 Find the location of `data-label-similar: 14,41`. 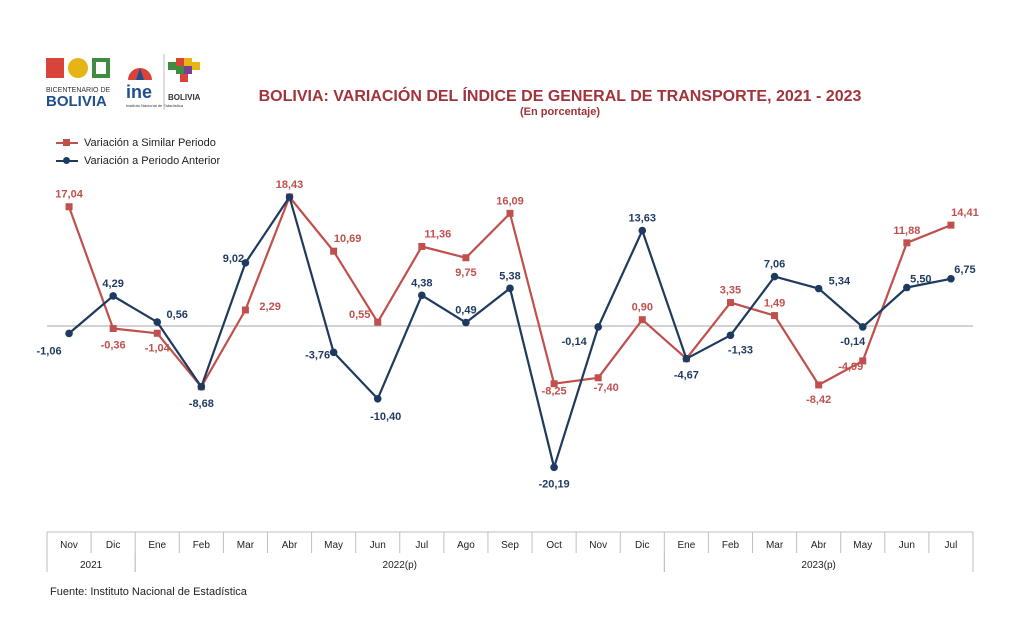

data-label-similar: 14,41 is located at coordinates (965, 213).